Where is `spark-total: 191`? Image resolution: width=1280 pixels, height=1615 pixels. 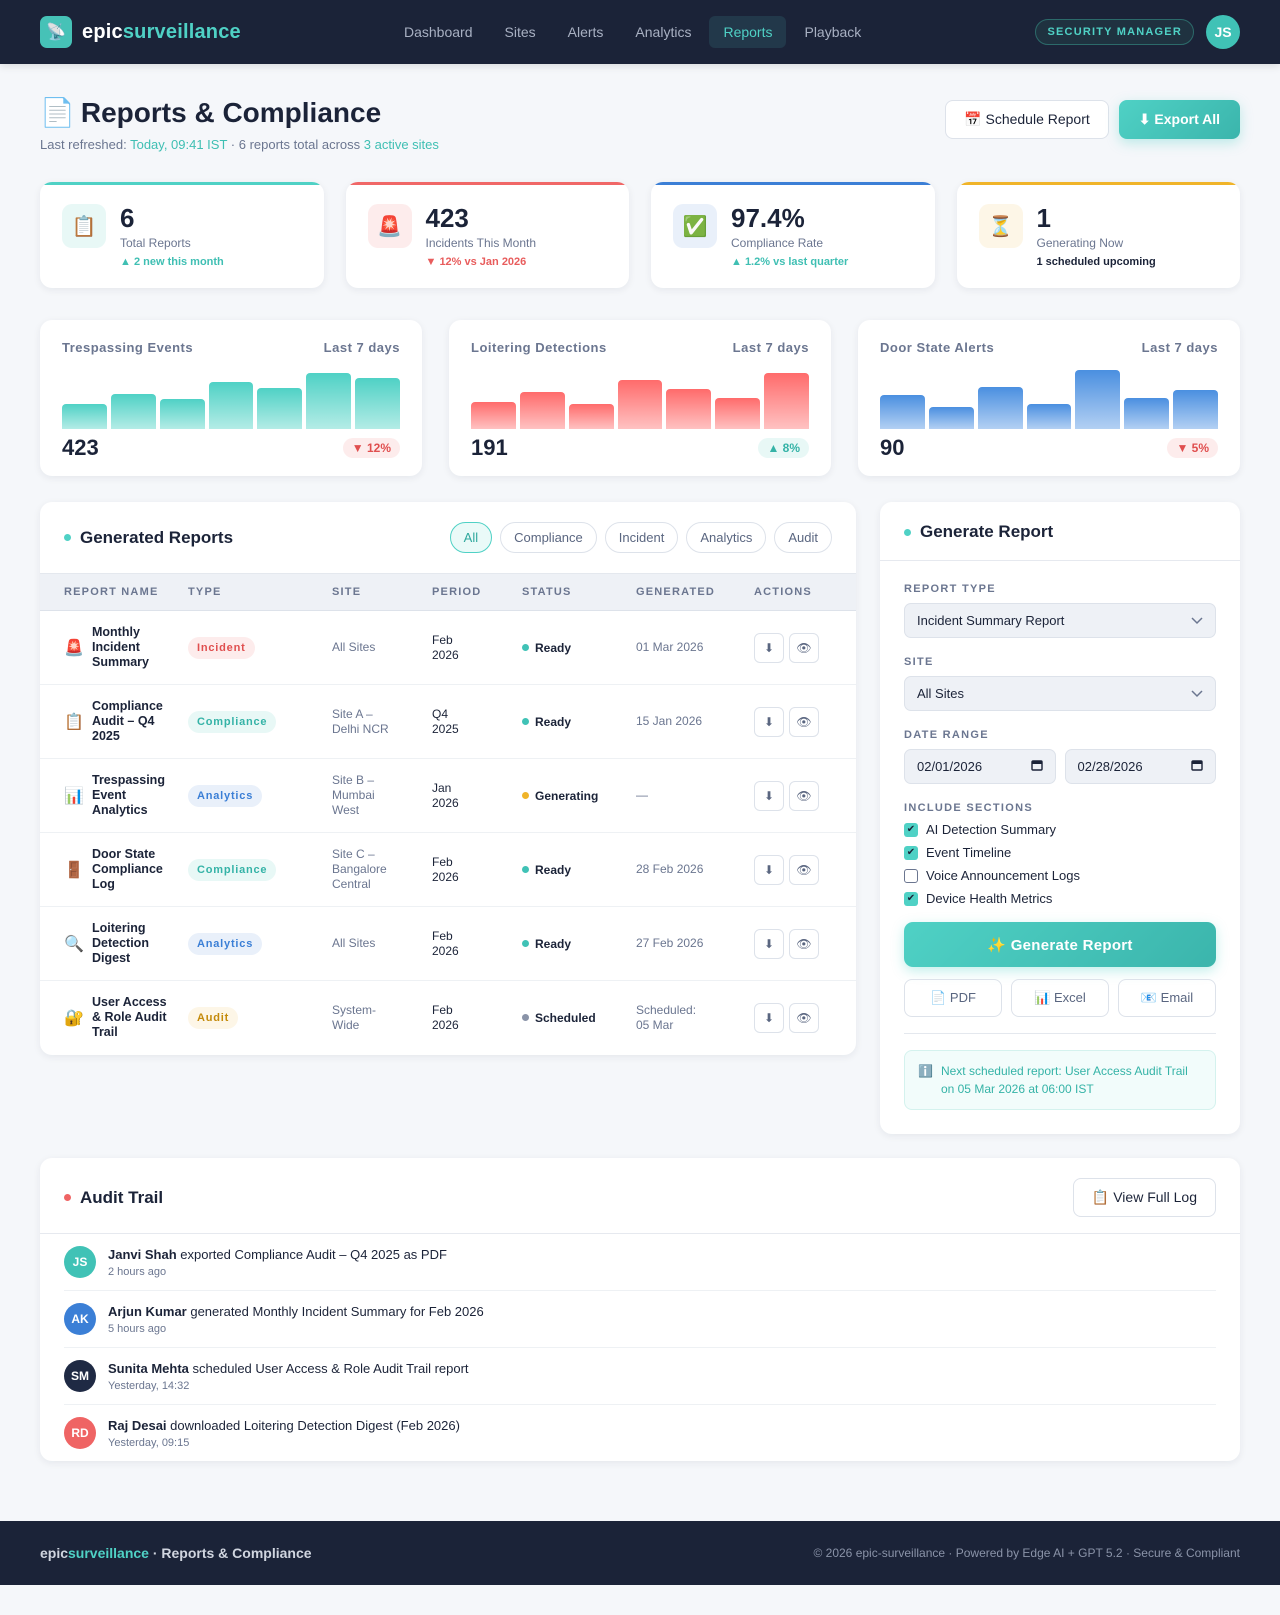
spark-total: 191 is located at coordinates (489, 447).